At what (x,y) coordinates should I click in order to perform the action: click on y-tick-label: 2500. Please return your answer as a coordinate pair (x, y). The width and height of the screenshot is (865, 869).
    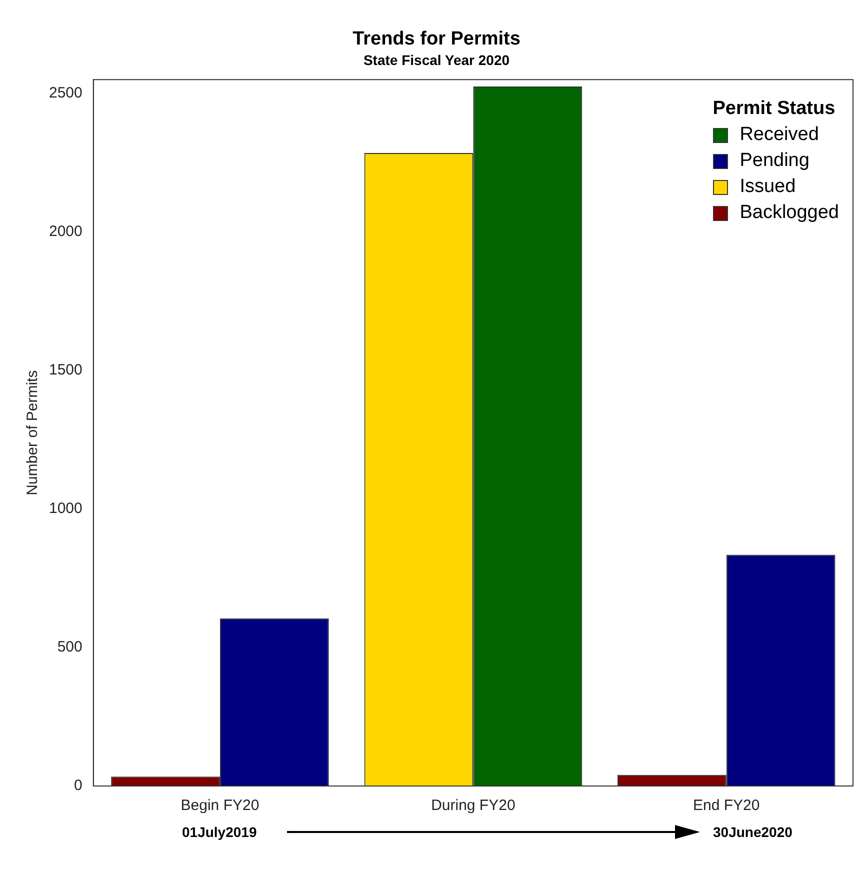
    Looking at the image, I should click on (65, 93).